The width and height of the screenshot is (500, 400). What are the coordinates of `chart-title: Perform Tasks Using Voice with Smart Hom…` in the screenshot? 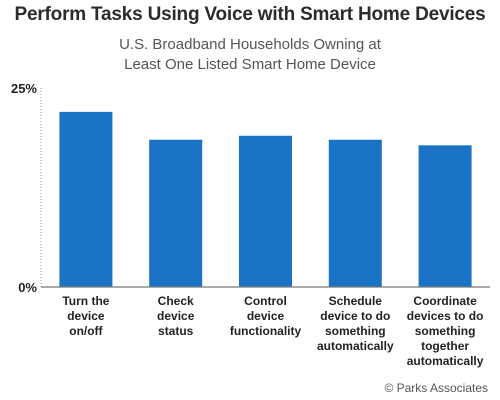 It's located at (250, 14).